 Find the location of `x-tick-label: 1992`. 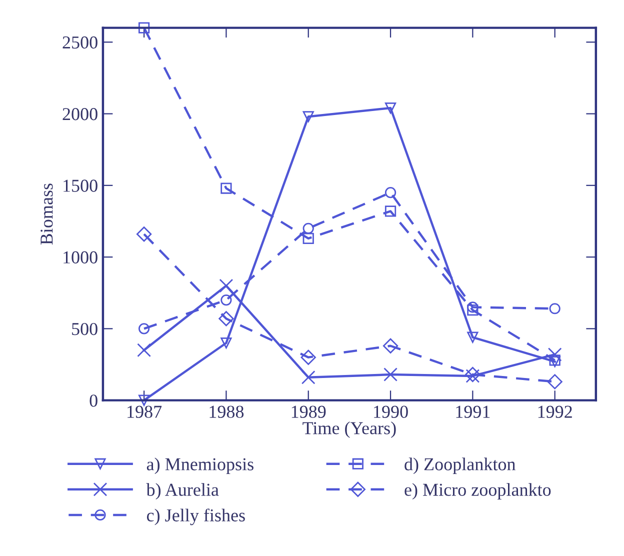

x-tick-label: 1992 is located at coordinates (555, 412).